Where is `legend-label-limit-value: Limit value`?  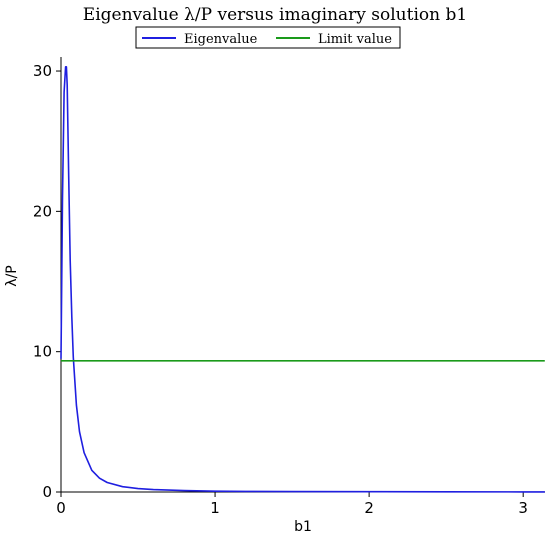
legend-label-limit-value: Limit value is located at coordinates (355, 39).